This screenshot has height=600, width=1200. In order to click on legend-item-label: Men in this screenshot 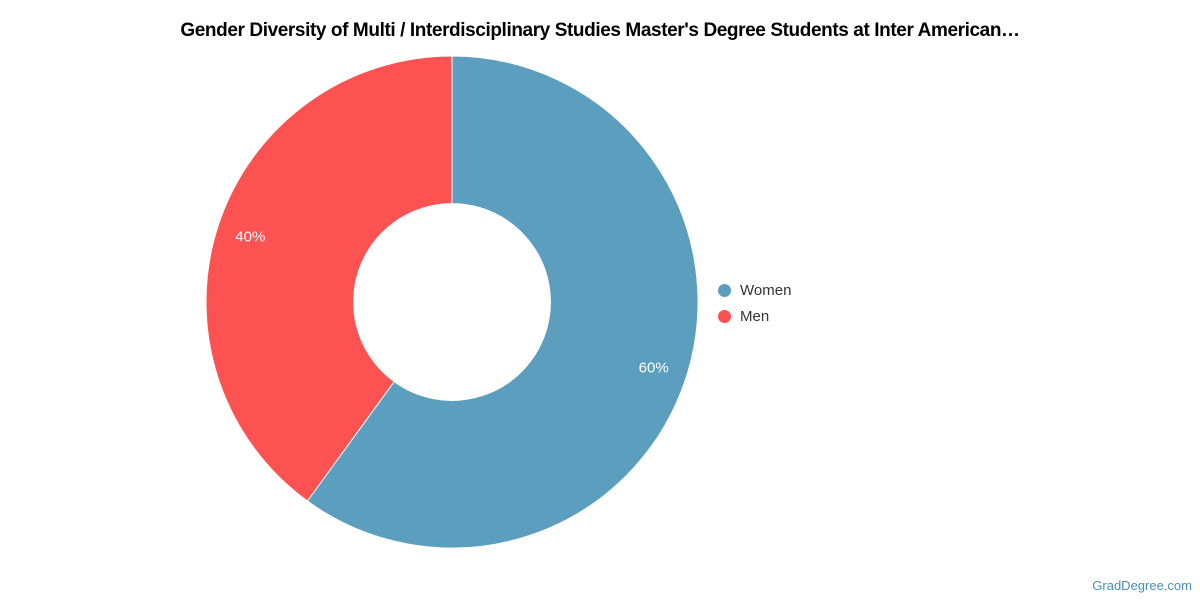, I will do `click(755, 316)`.